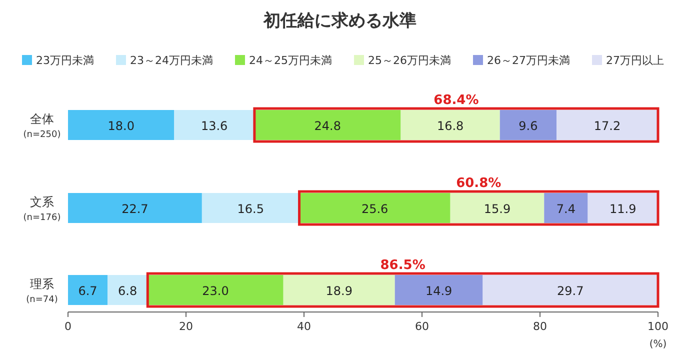 The width and height of the screenshot is (680, 354). I want to click on data-label: 16.5, so click(250, 209).